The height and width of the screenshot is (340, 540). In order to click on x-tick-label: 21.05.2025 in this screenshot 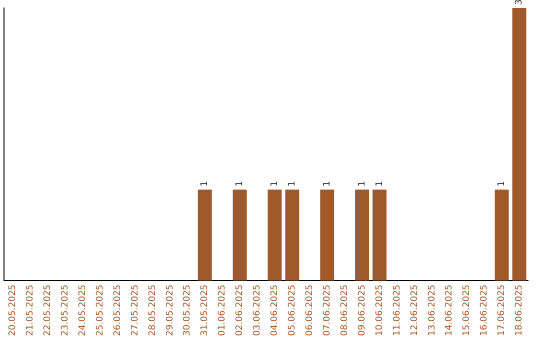, I will do `click(31, 310)`.